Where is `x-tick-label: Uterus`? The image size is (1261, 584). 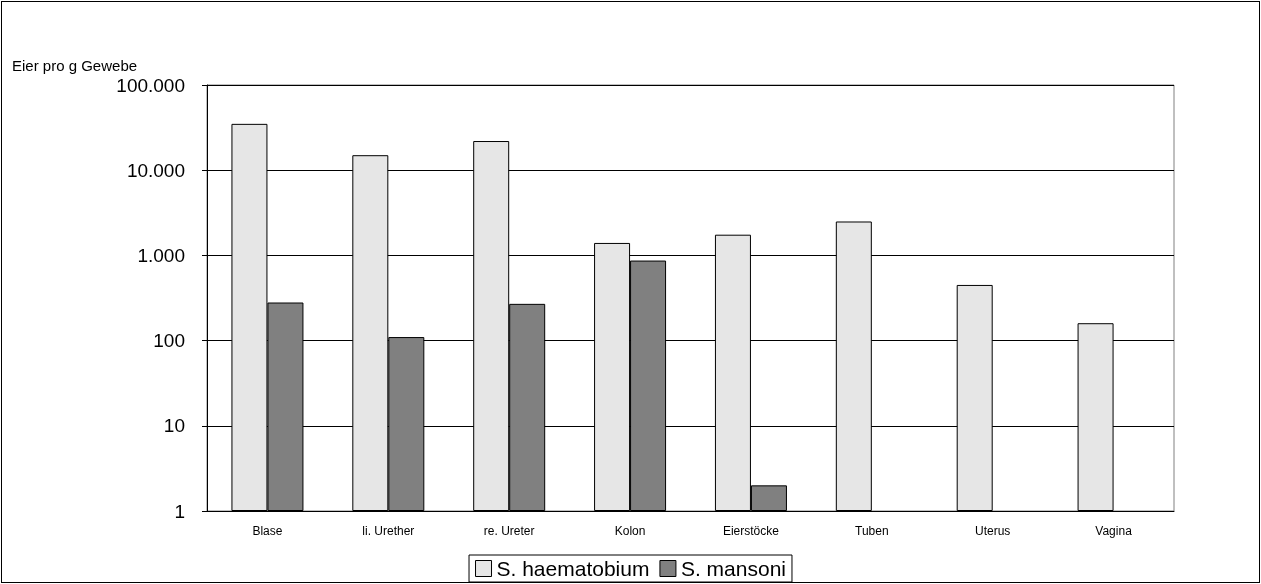
x-tick-label: Uterus is located at coordinates (993, 531).